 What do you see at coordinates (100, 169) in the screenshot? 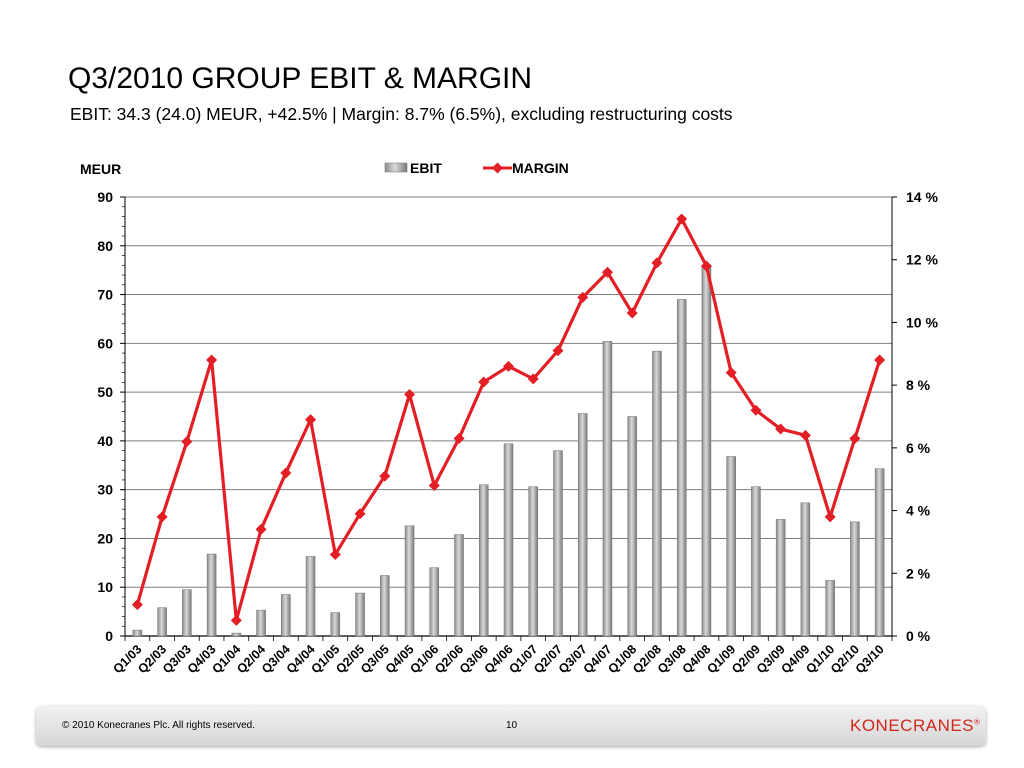
I see `y-axis-title: MEUR` at bounding box center [100, 169].